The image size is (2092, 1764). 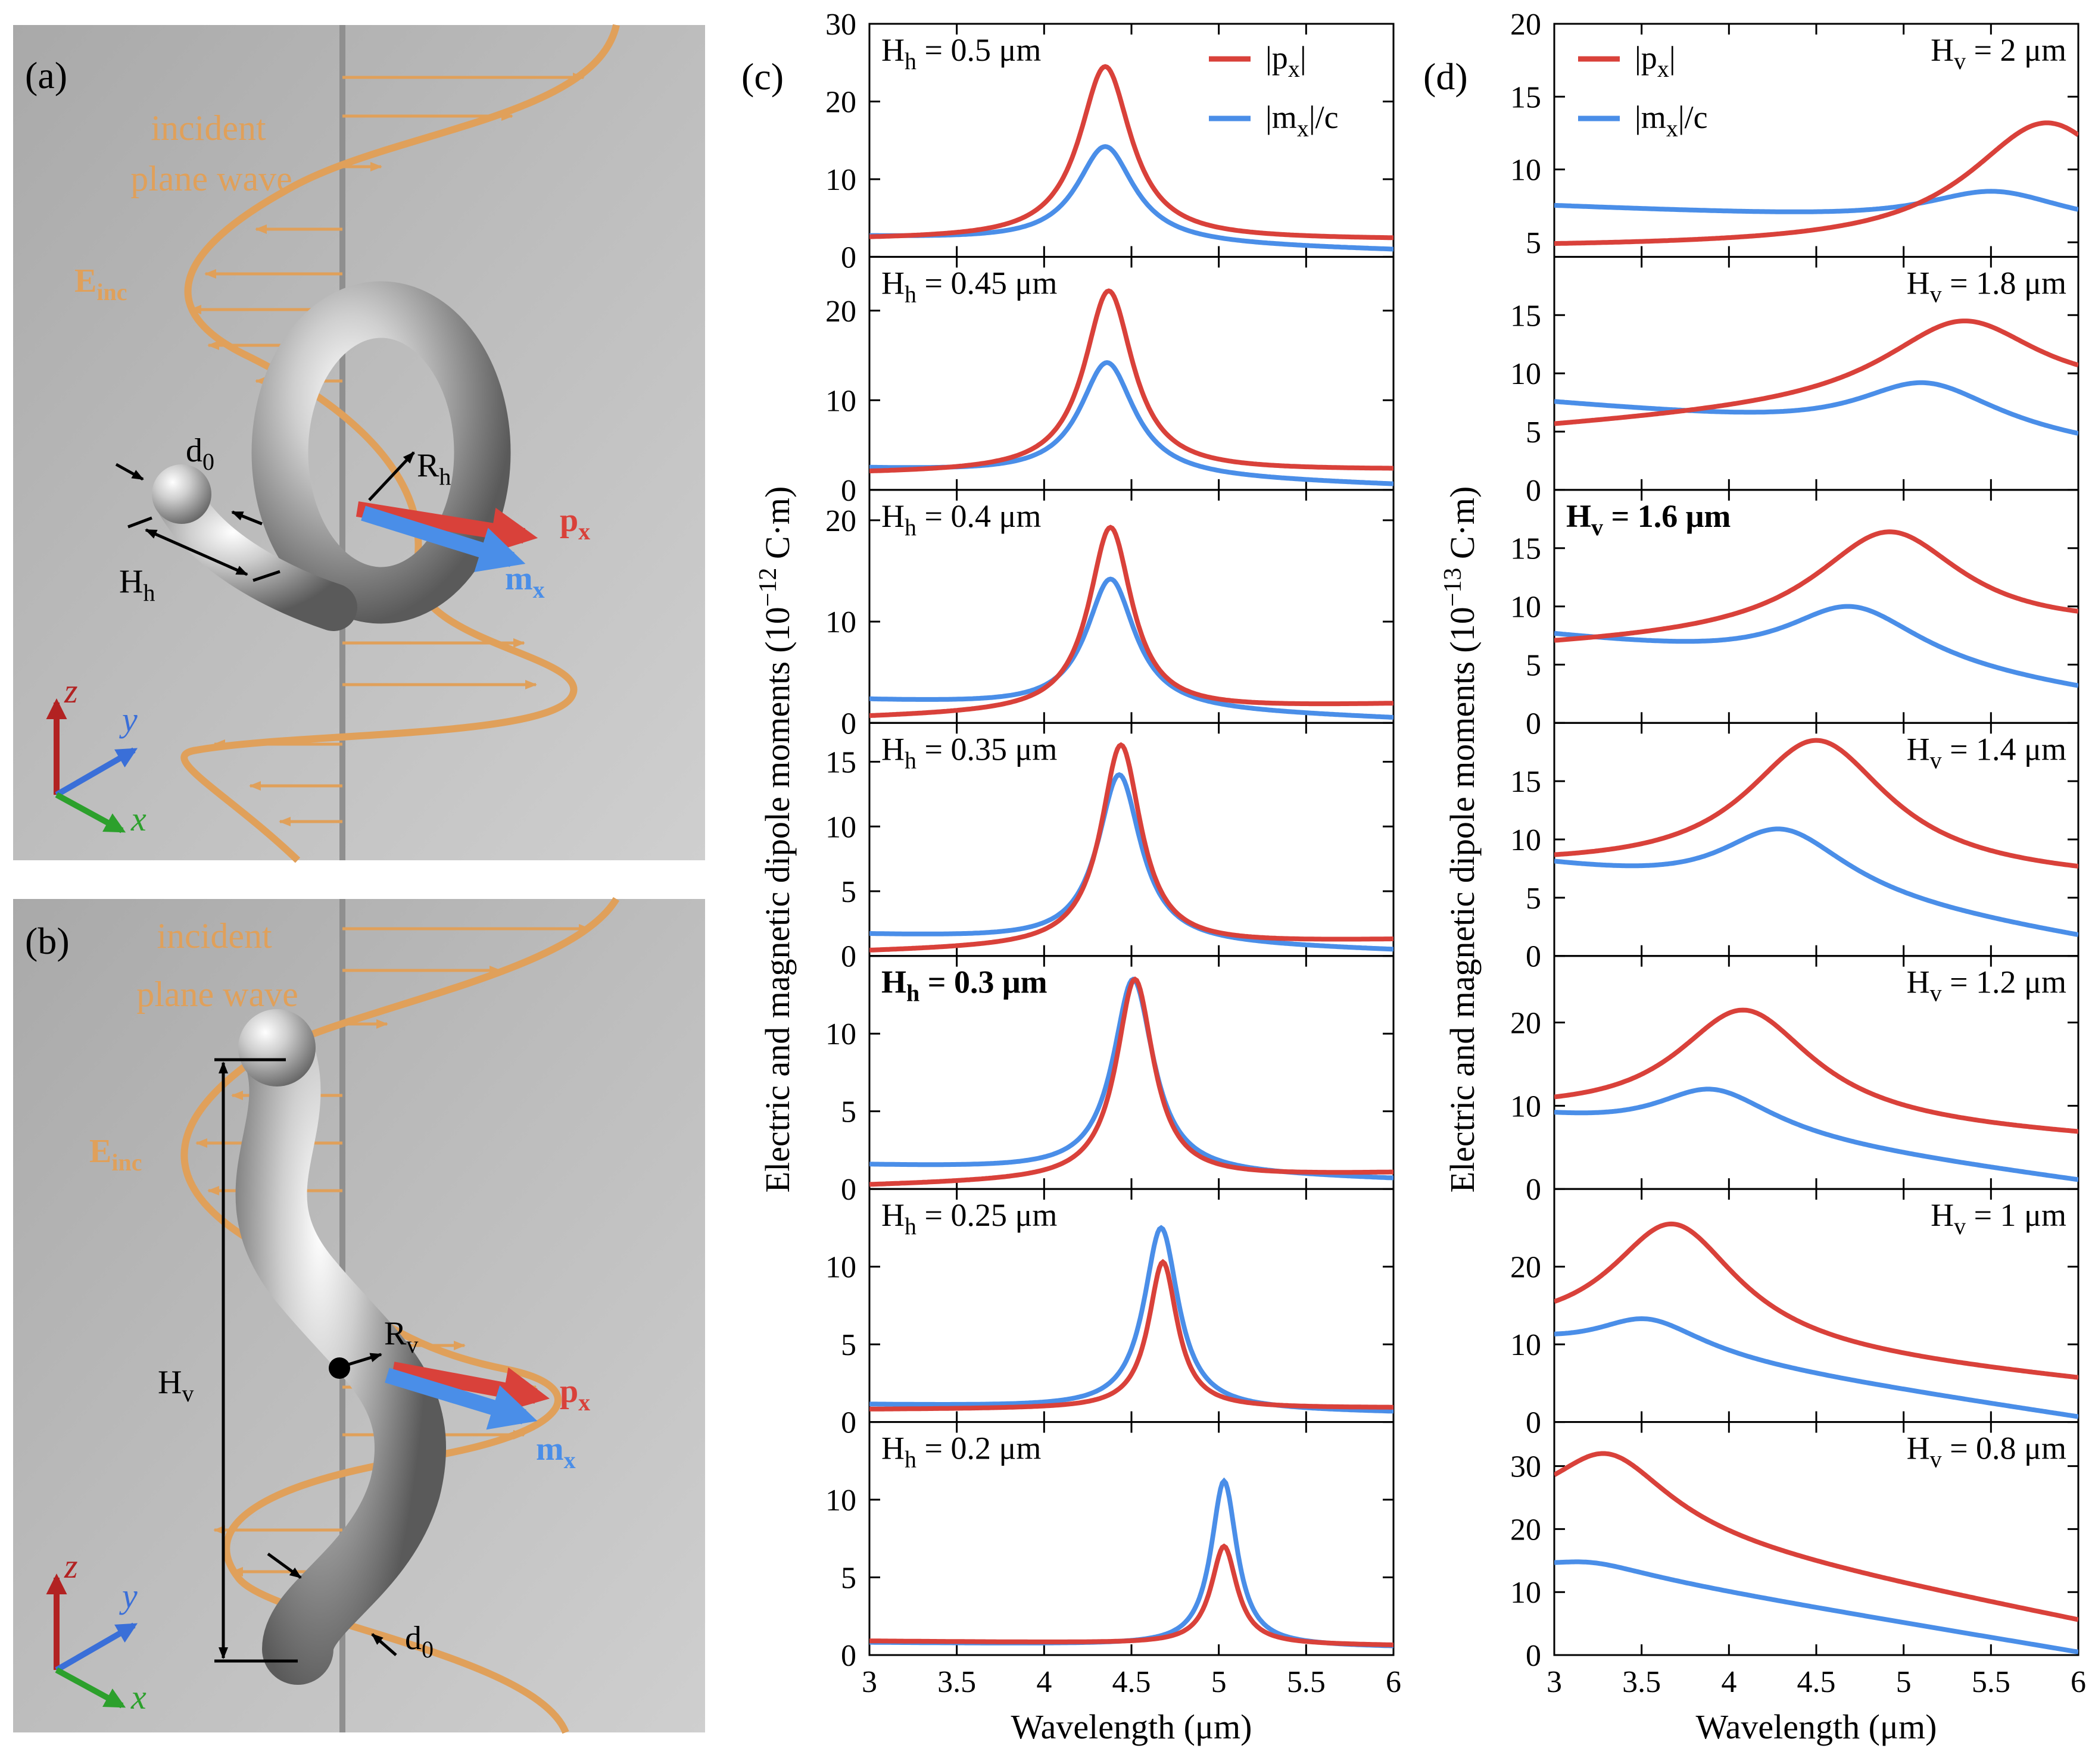 I want to click on subplot-label: Hh = 0.25 μm, so click(x=969, y=1218).